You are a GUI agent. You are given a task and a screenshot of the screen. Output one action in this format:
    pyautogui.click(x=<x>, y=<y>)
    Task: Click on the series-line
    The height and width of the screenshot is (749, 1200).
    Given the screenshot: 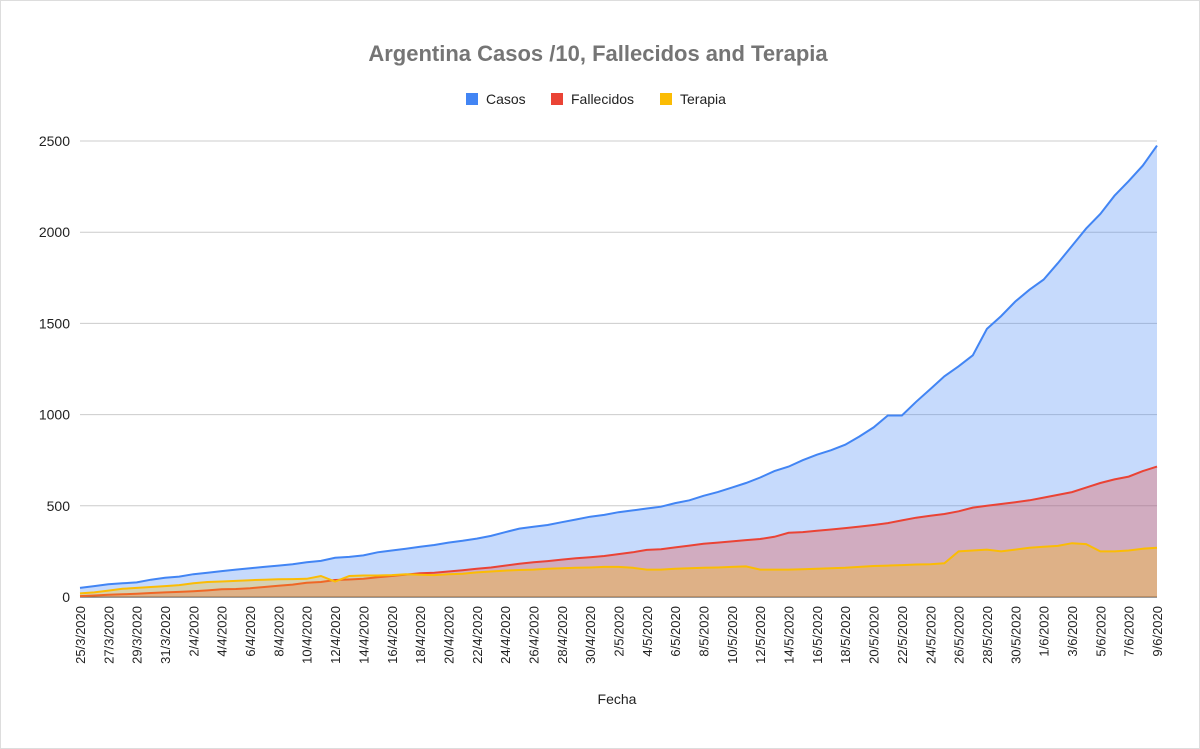 What is the action you would take?
    pyautogui.click(x=618, y=568)
    